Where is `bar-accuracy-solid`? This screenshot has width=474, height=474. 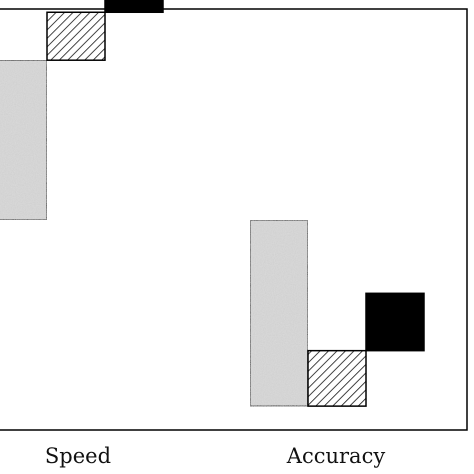
bar-accuracy-solid is located at coordinates (395, 322).